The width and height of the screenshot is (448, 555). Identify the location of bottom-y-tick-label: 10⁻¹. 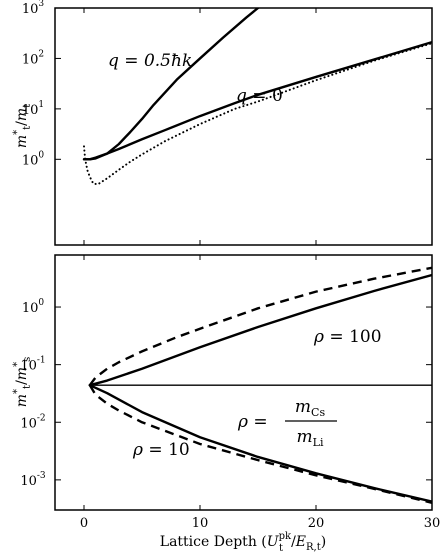
(32, 365).